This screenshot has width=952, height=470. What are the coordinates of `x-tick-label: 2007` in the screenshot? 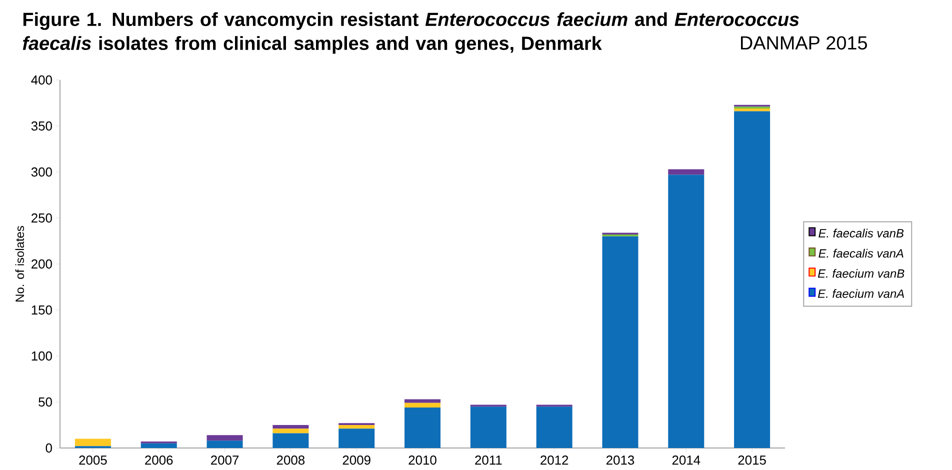 It's located at (225, 460).